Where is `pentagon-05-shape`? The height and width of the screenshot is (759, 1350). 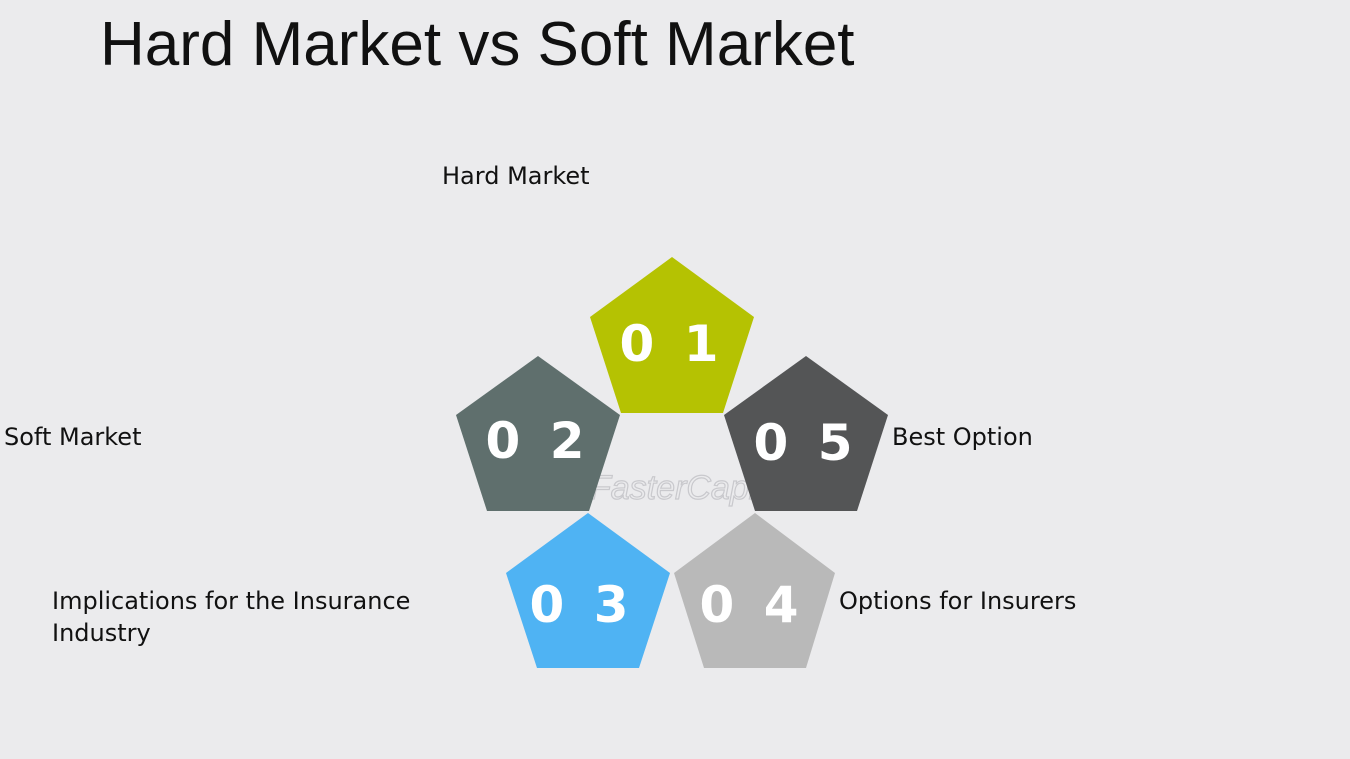
pentagon-05-shape is located at coordinates (806, 433).